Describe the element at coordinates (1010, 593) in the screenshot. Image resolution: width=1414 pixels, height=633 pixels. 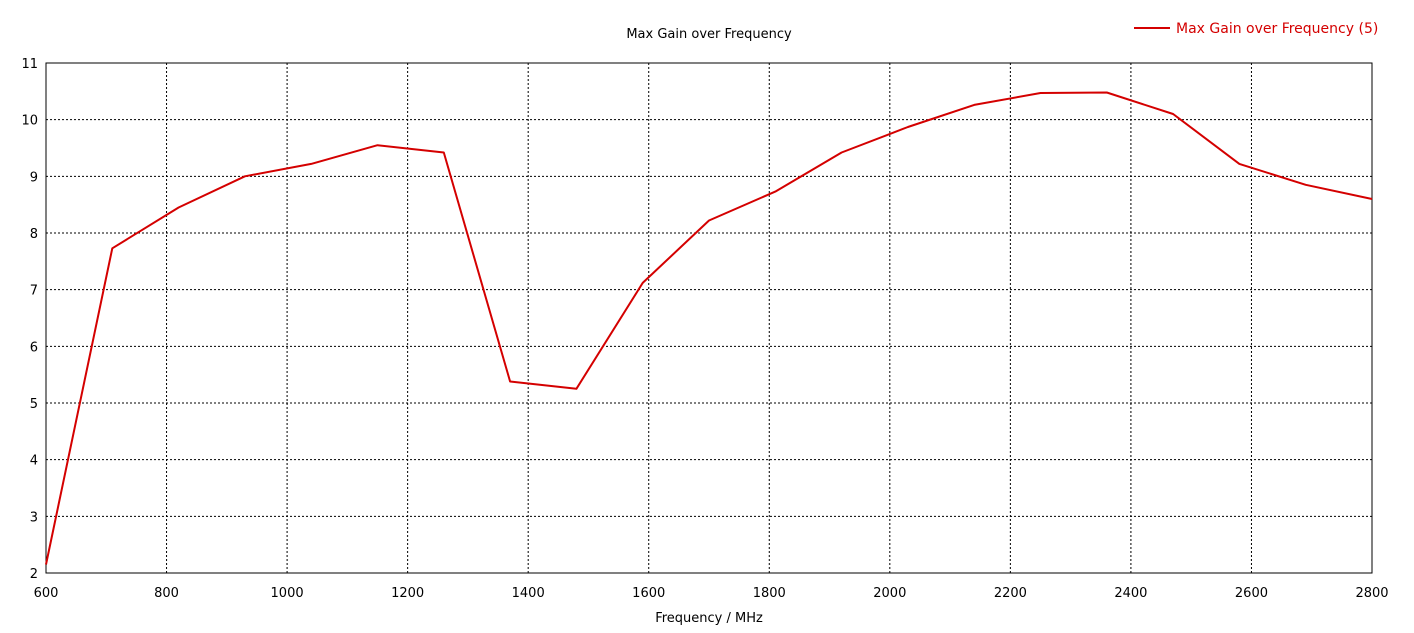
I see `x-tick-label: 2200` at that location.